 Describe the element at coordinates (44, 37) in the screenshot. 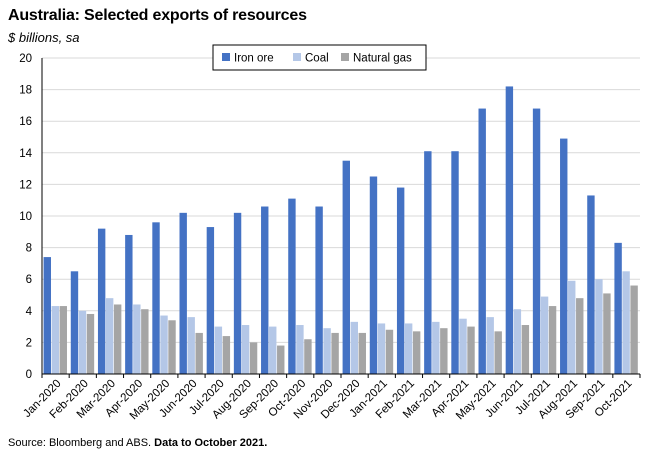

I see `chart-subtitle: $ billions, sa` at that location.